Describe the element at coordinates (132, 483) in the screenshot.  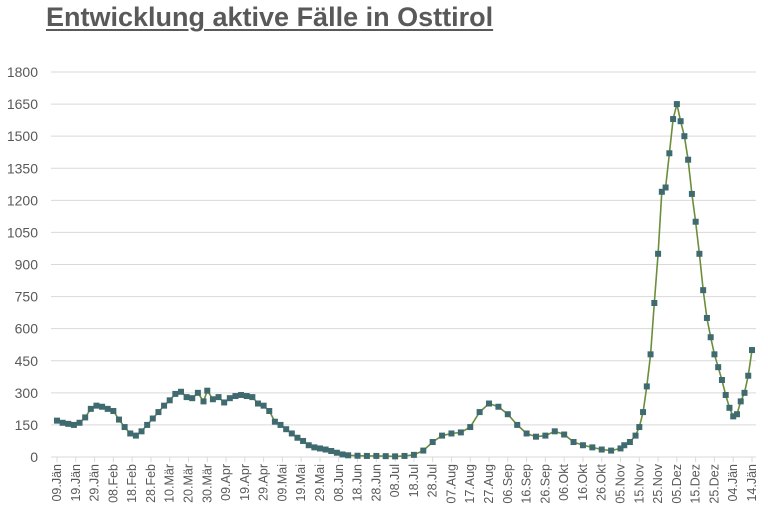
I see `x-tick-label: 18.Feb` at that location.